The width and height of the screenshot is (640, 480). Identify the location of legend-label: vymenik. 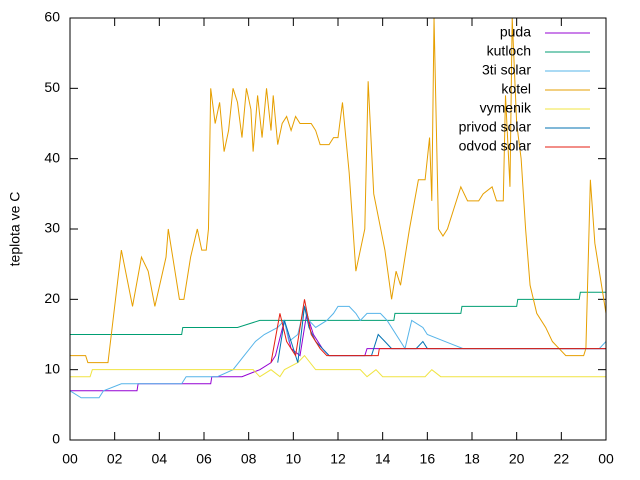
(506, 108).